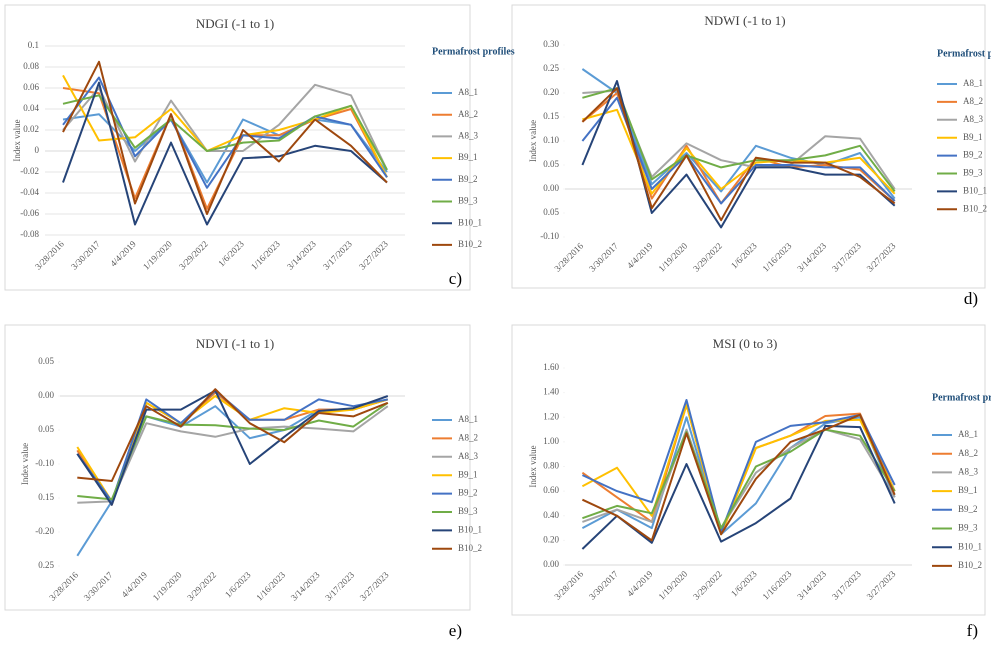  What do you see at coordinates (745, 343) in the screenshot?
I see `chart-title: MSI (0 to 3)` at bounding box center [745, 343].